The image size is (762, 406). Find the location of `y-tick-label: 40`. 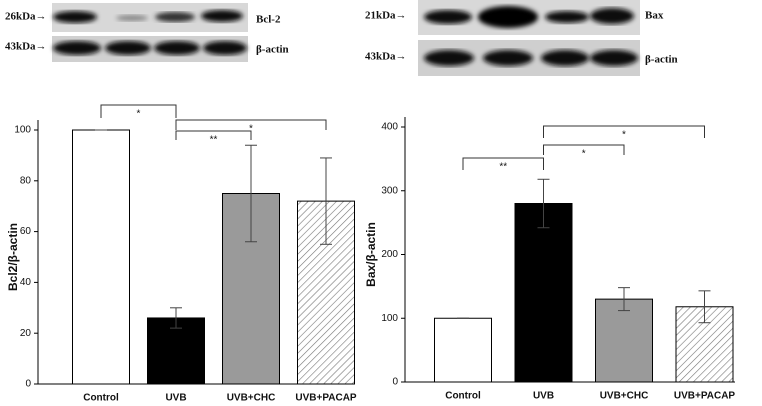

y-tick-label: 40 is located at coordinates (26, 282).